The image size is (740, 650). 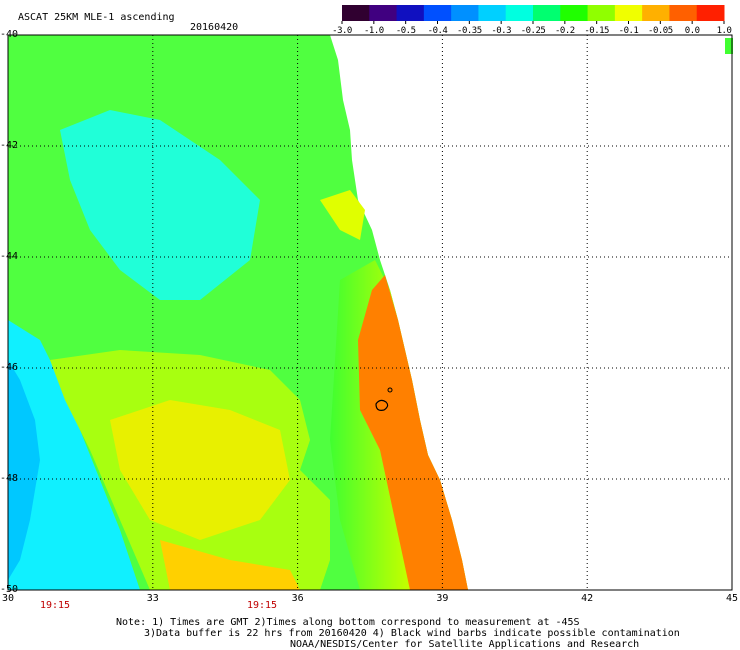 I want to click on colorbar-tick-label: -0.3, so click(x=501, y=31).